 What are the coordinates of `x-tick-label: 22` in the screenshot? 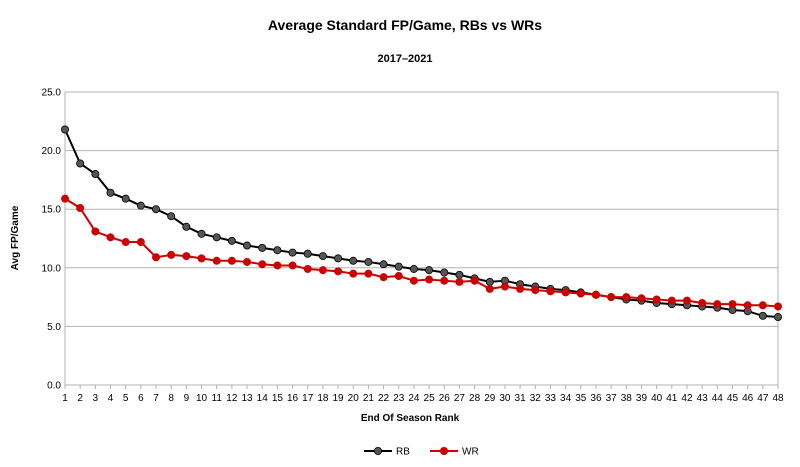 It's located at (384, 398).